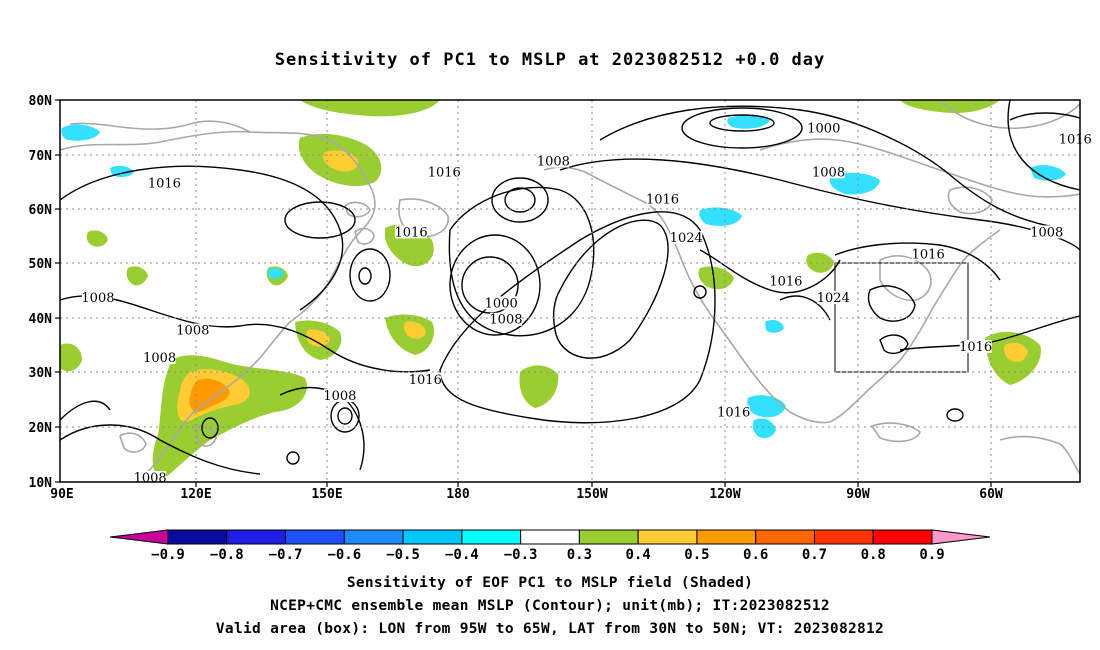 This screenshot has height=650, width=1100. Describe the element at coordinates (696, 555) in the screenshot. I see `colorbar-tick-label: 0.5` at that location.